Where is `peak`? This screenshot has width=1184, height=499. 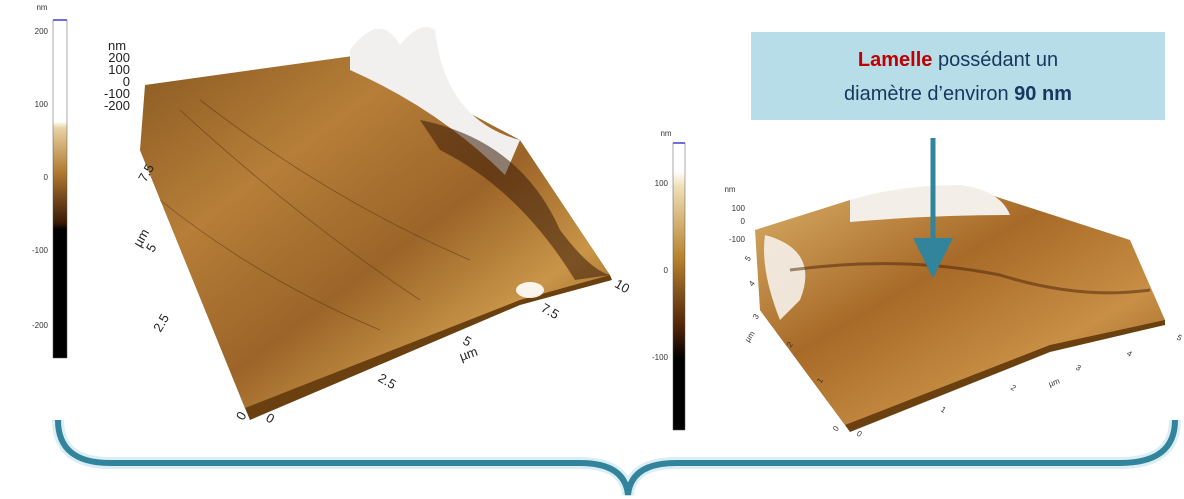 peak is located at coordinates (530, 290).